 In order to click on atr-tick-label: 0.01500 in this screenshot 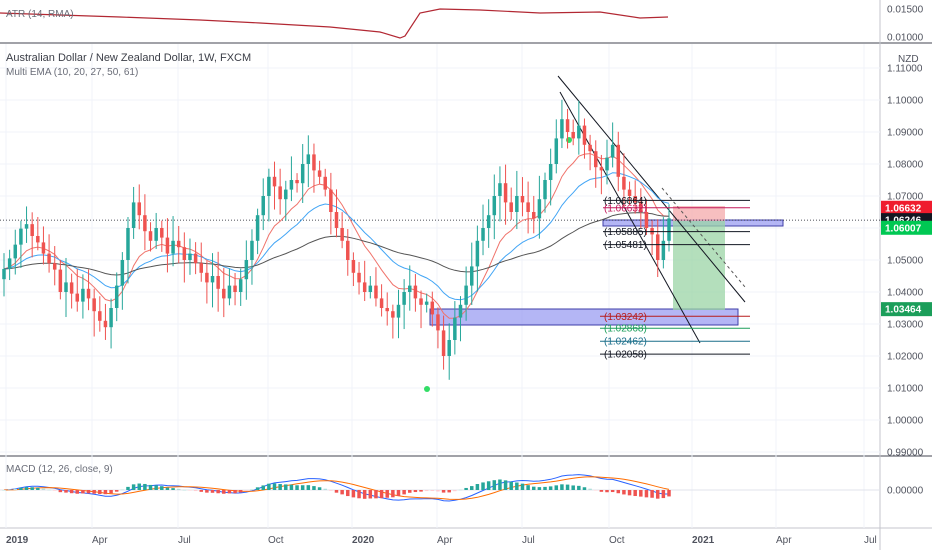, I will do `click(905, 10)`.